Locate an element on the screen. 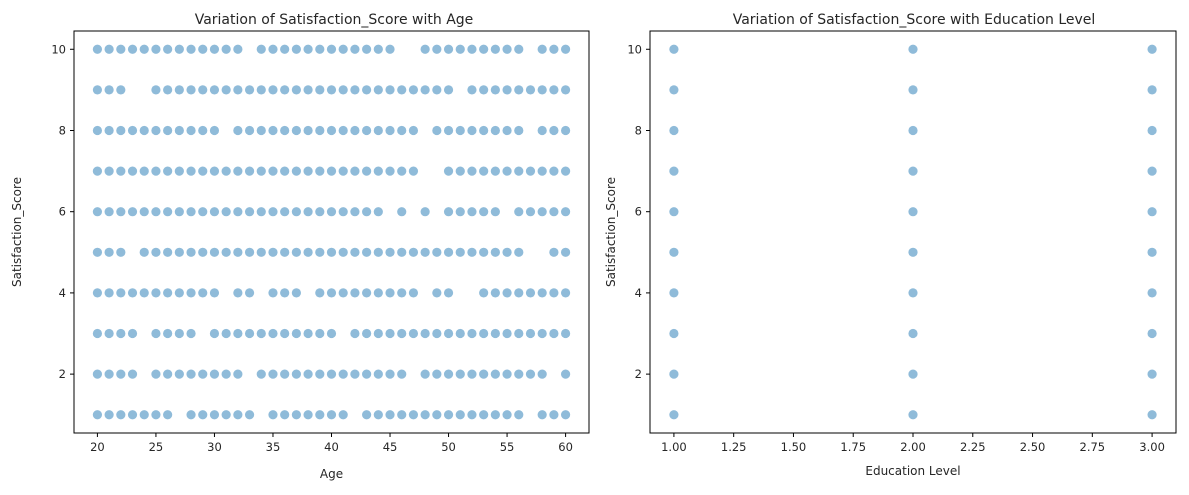 The image size is (1189, 495). x-axis-ticks: 1.00 1.25 1.50 1.75 2.00 2.25 2.50 2.75 3.00 is located at coordinates (913, 443).